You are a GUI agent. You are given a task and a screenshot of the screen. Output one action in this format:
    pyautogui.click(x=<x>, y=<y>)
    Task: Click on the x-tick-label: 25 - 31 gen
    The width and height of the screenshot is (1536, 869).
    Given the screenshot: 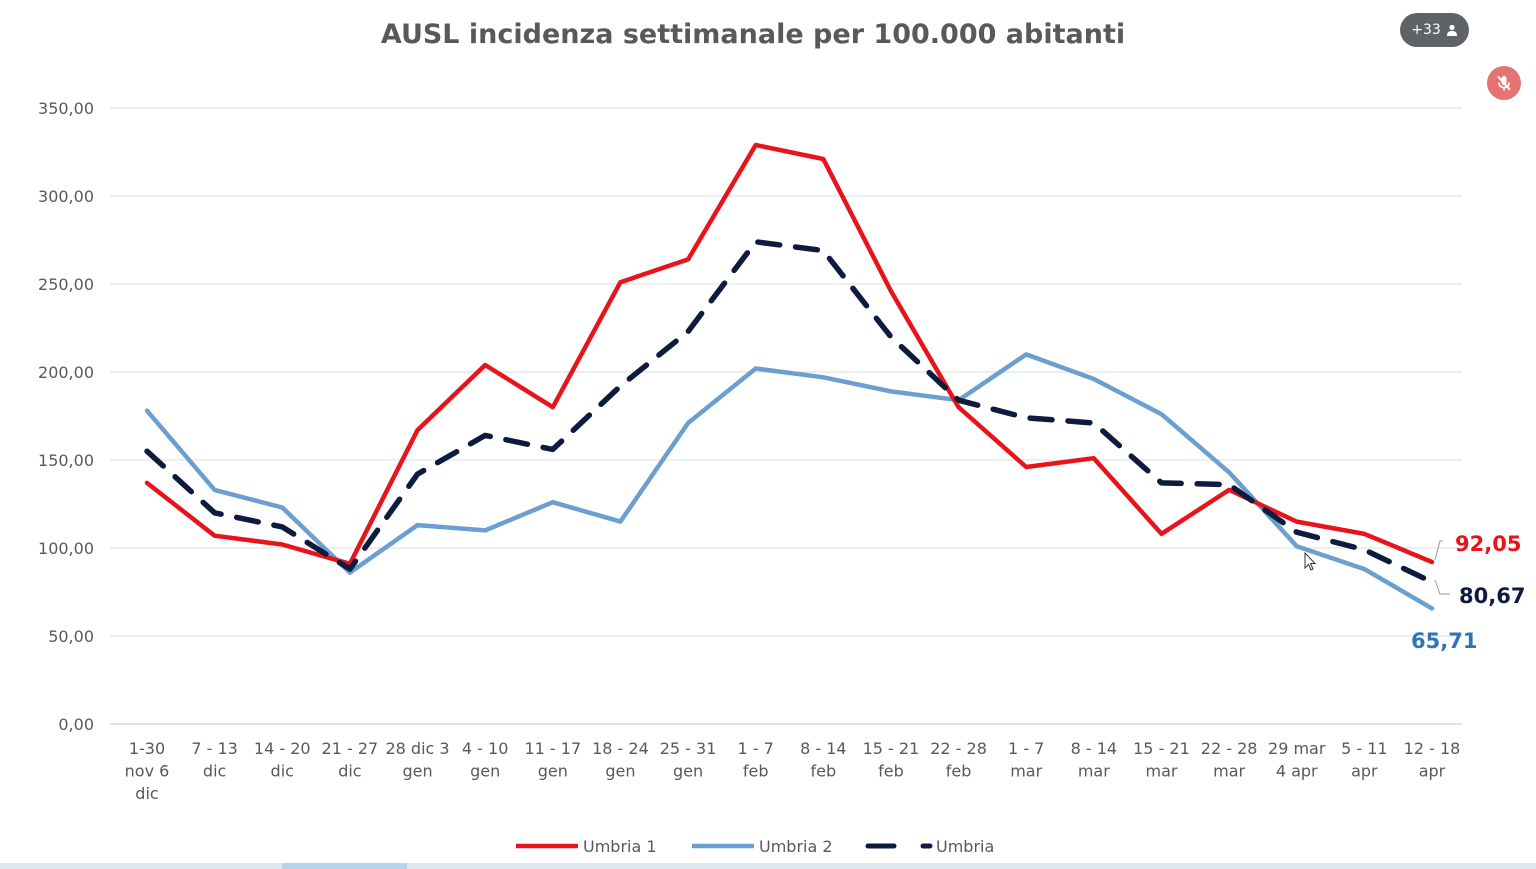 What is the action you would take?
    pyautogui.click(x=688, y=760)
    